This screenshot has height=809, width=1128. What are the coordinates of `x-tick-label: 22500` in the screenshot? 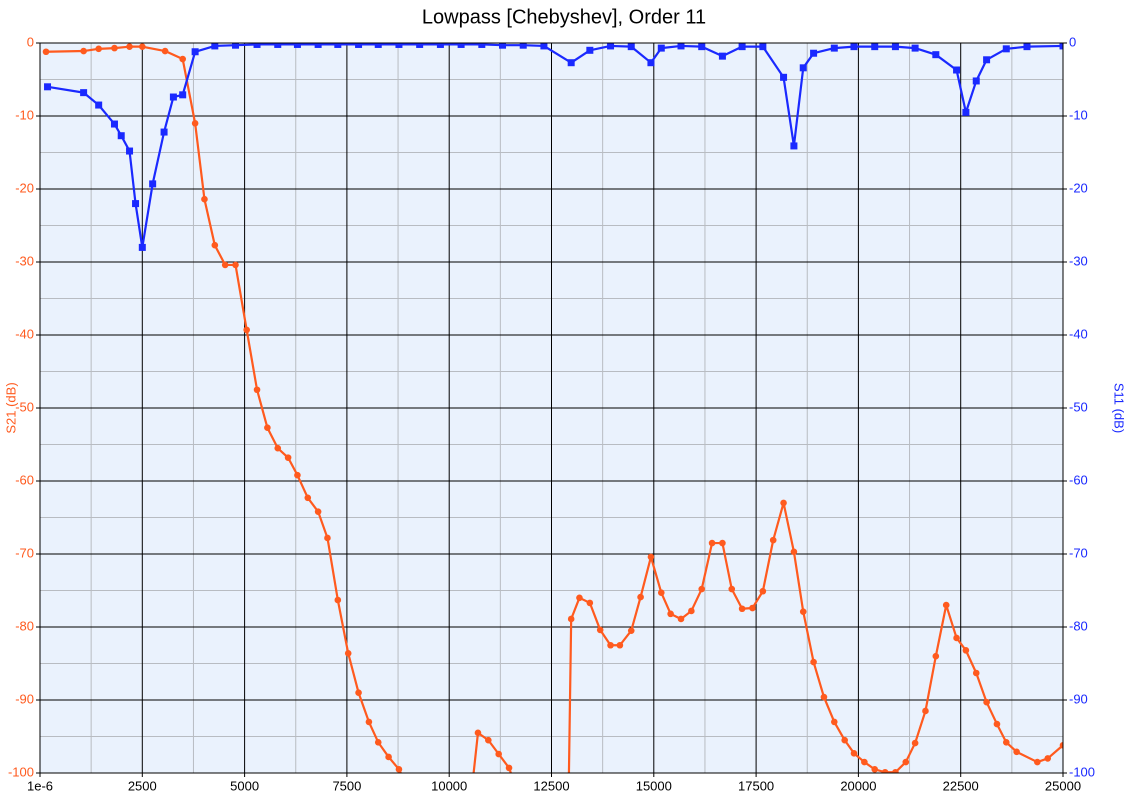 It's located at (961, 785).